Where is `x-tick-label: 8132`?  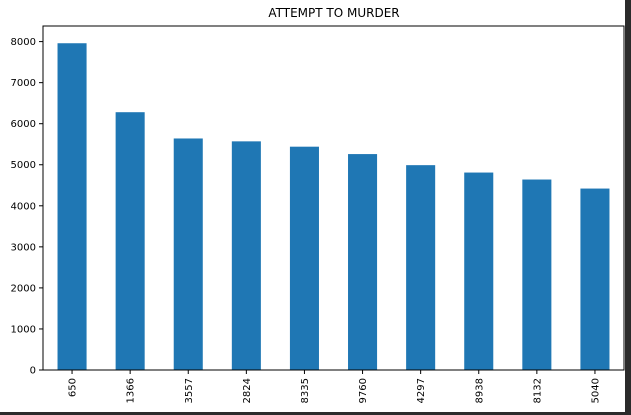 x-tick-label: 8132 is located at coordinates (537, 390).